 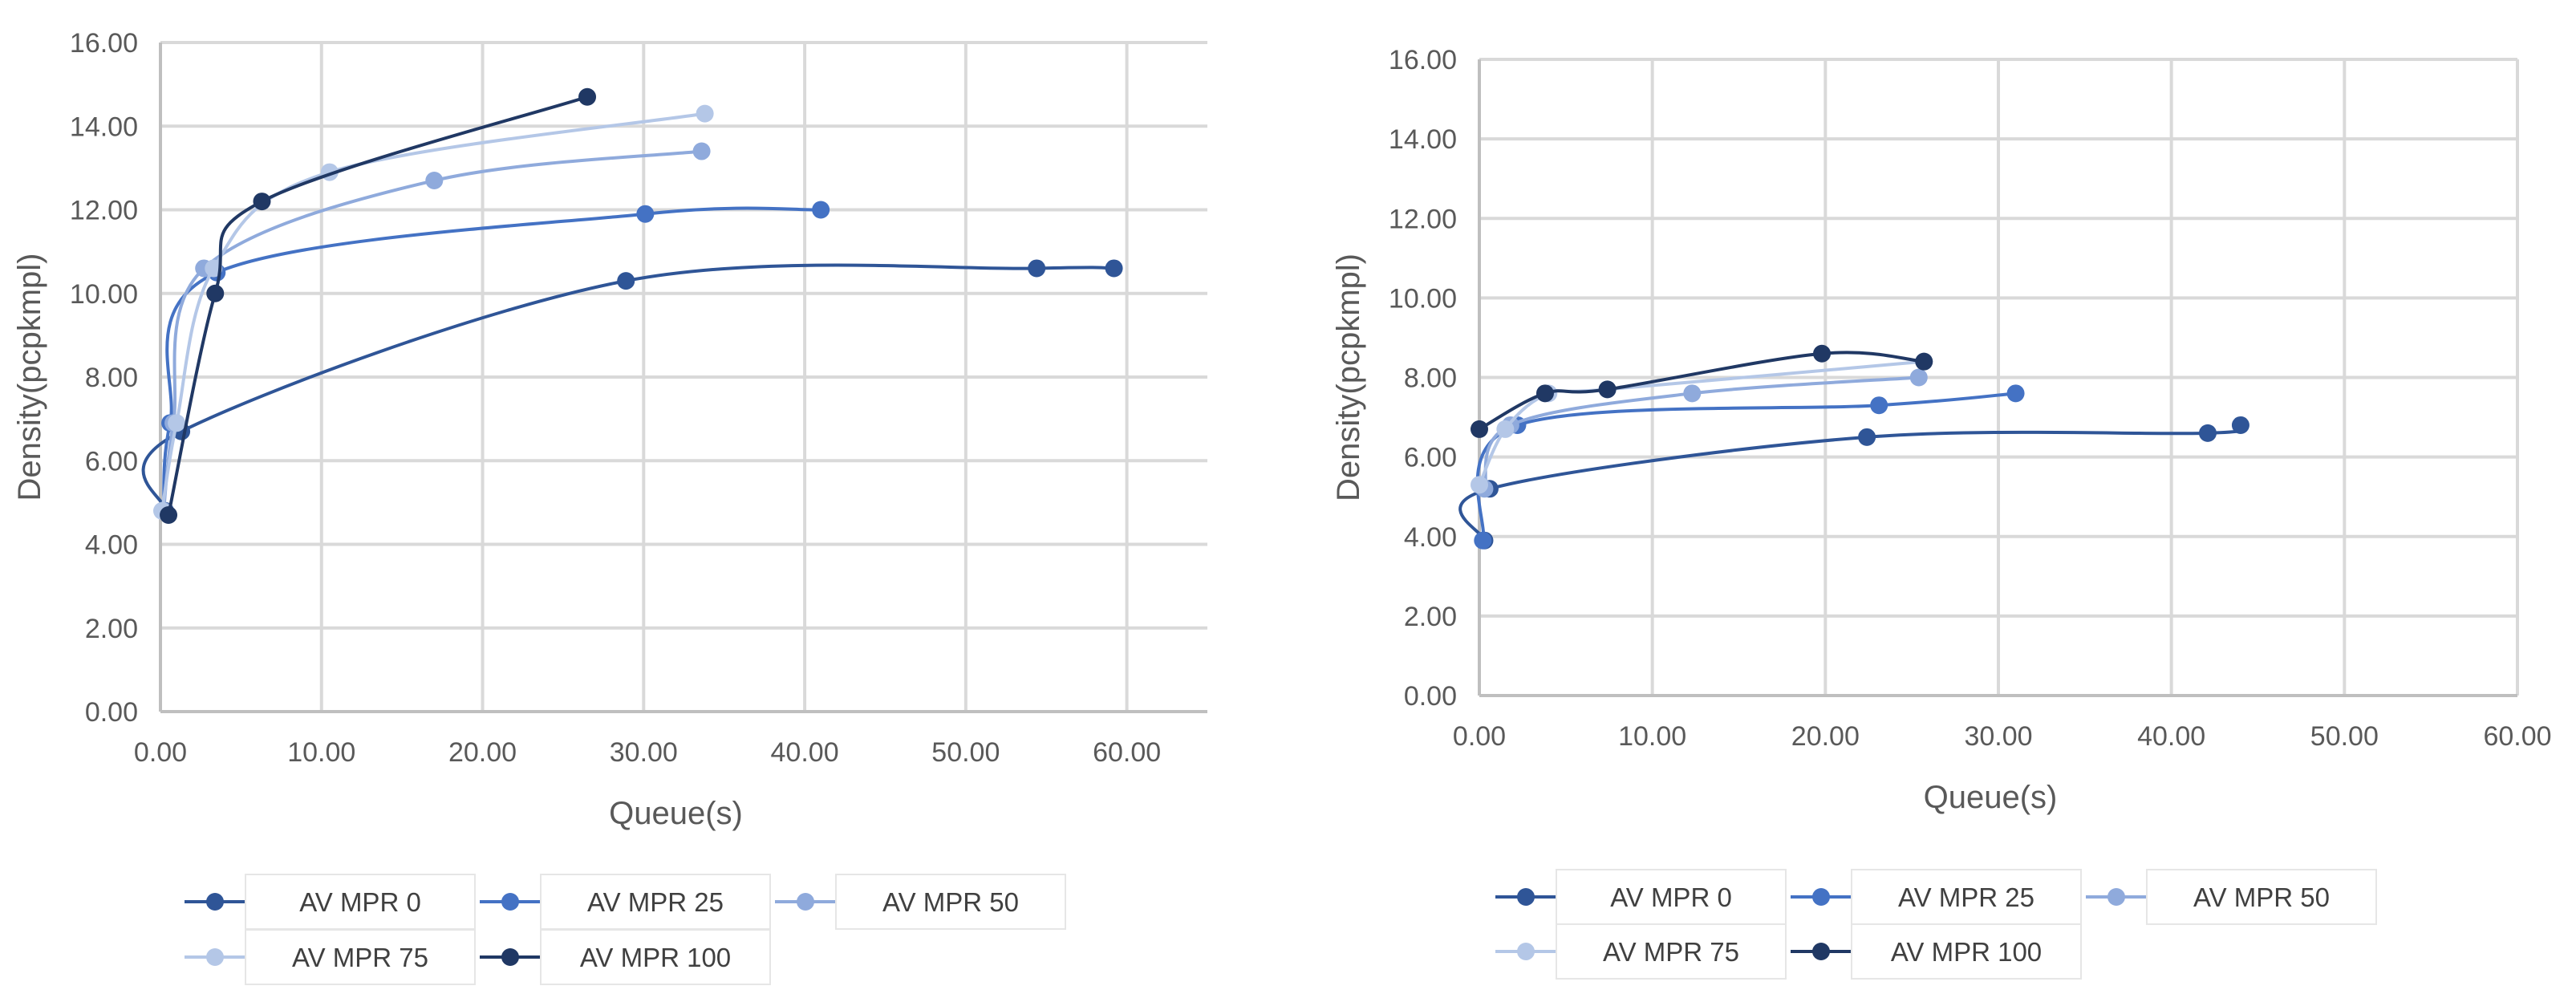 I want to click on y-tick-label: 14.00, so click(x=104, y=127).